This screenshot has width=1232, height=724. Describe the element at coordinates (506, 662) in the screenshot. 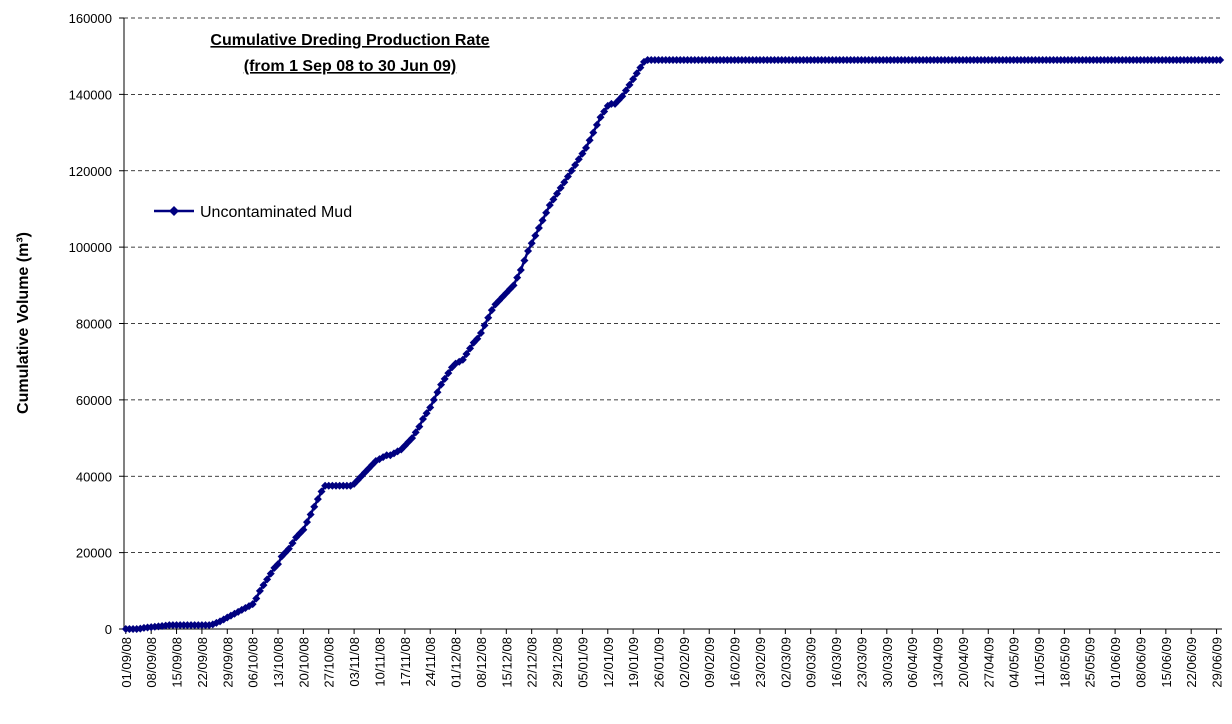

I see `x-tick-label: 15/12/08` at that location.